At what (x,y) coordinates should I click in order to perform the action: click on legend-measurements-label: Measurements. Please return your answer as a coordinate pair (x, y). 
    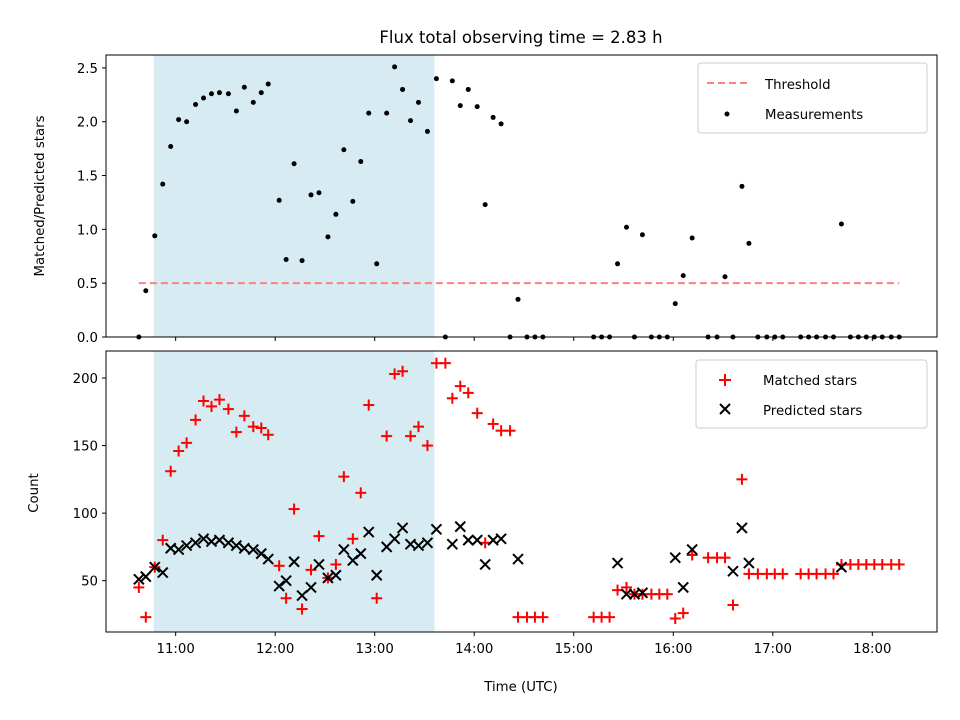
    Looking at the image, I should click on (814, 115).